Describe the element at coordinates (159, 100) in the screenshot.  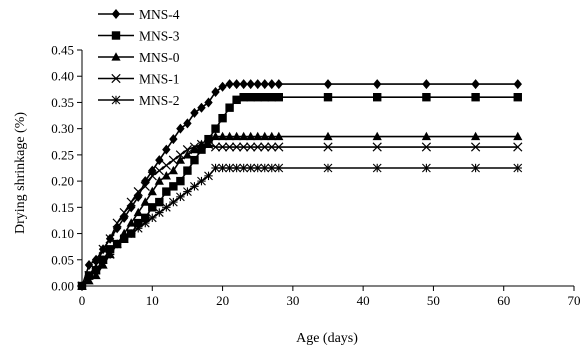
I see `legend-label: MNS-2` at that location.